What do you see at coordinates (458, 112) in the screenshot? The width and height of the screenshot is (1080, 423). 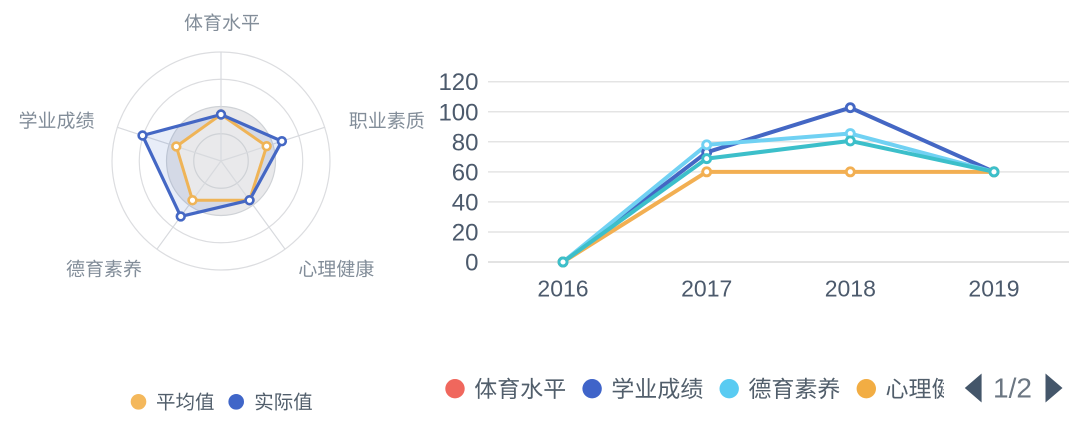 I see `svg-text: 100` at bounding box center [458, 112].